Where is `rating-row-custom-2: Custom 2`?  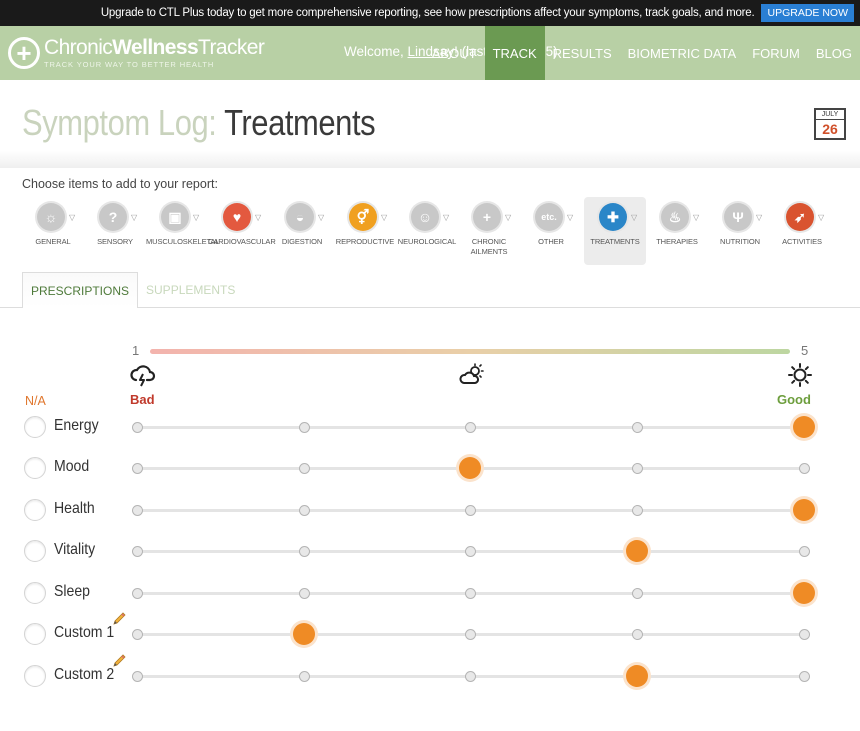
rating-row-custom-2: Custom 2 is located at coordinates (430, 672).